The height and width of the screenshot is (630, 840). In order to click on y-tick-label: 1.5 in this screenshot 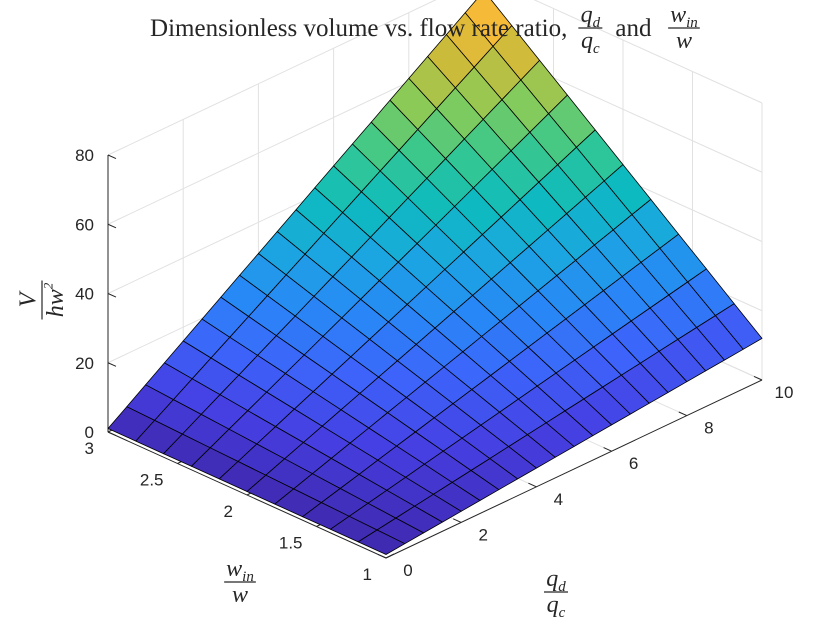, I will do `click(291, 543)`.